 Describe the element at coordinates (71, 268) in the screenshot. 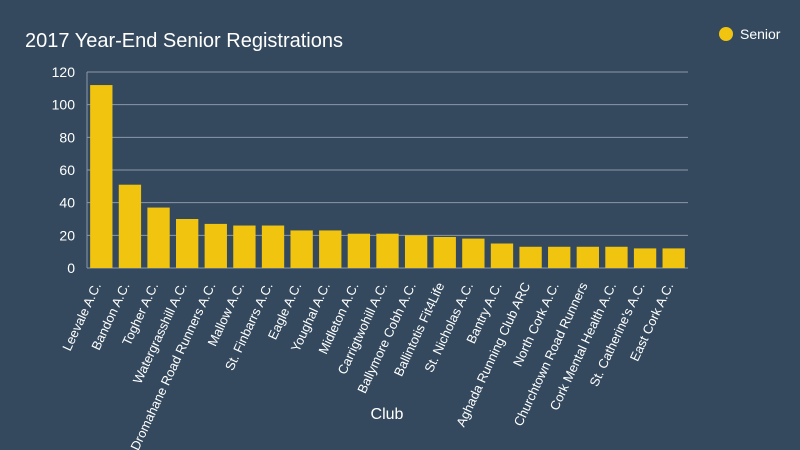

I see `y-tick-label: 0` at that location.